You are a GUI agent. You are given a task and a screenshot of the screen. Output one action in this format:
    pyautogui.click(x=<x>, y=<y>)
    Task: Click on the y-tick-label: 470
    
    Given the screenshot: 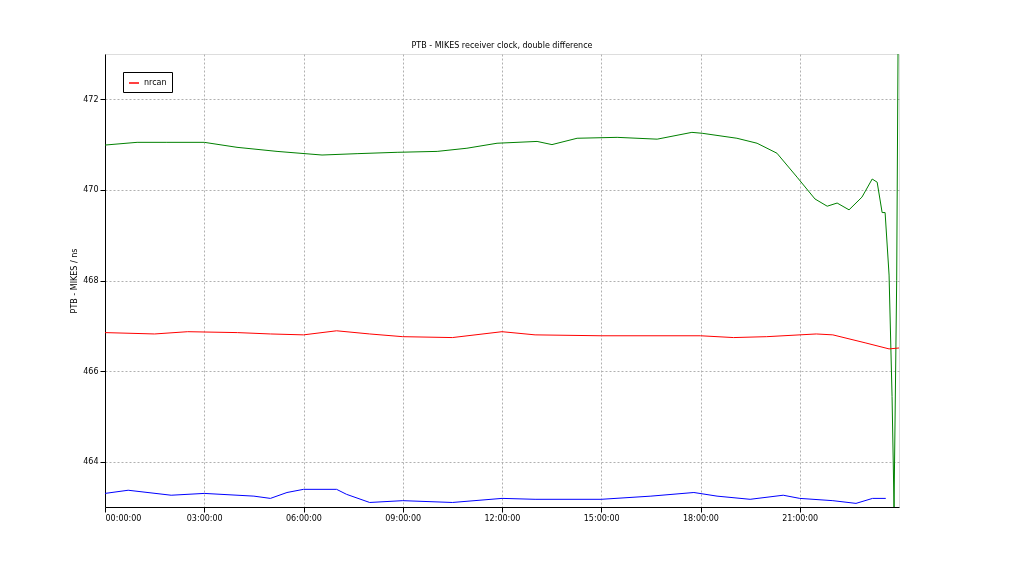 What is the action you would take?
    pyautogui.click(x=91, y=190)
    